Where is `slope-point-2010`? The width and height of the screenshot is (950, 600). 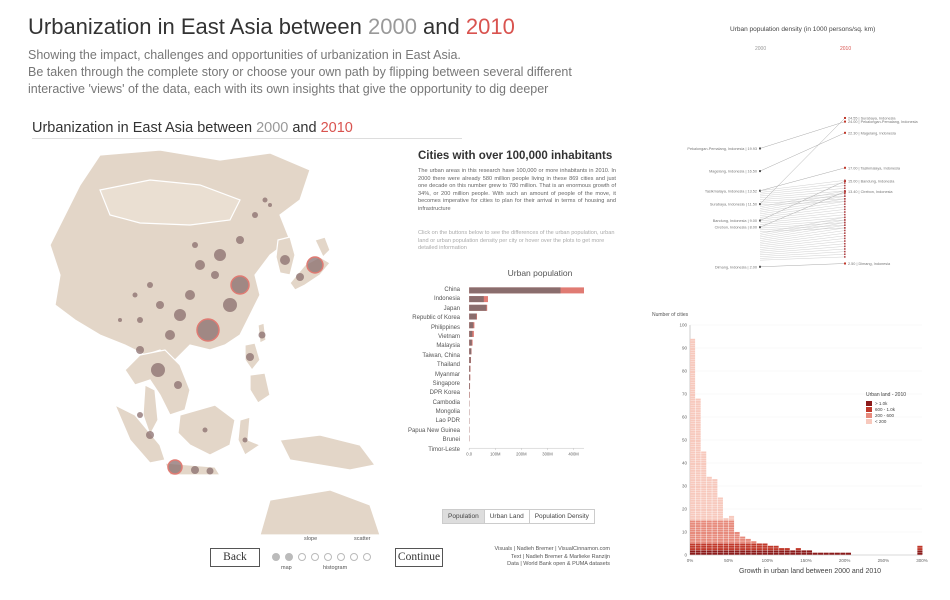
slope-point-2010 is located at coordinates (845, 263).